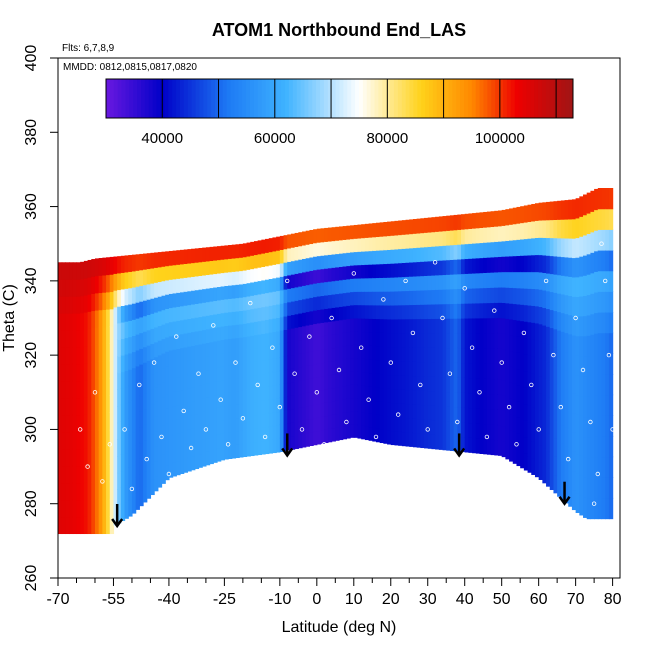  Describe the element at coordinates (57, 599) in the screenshot. I see `x-tick-label: -70` at that location.